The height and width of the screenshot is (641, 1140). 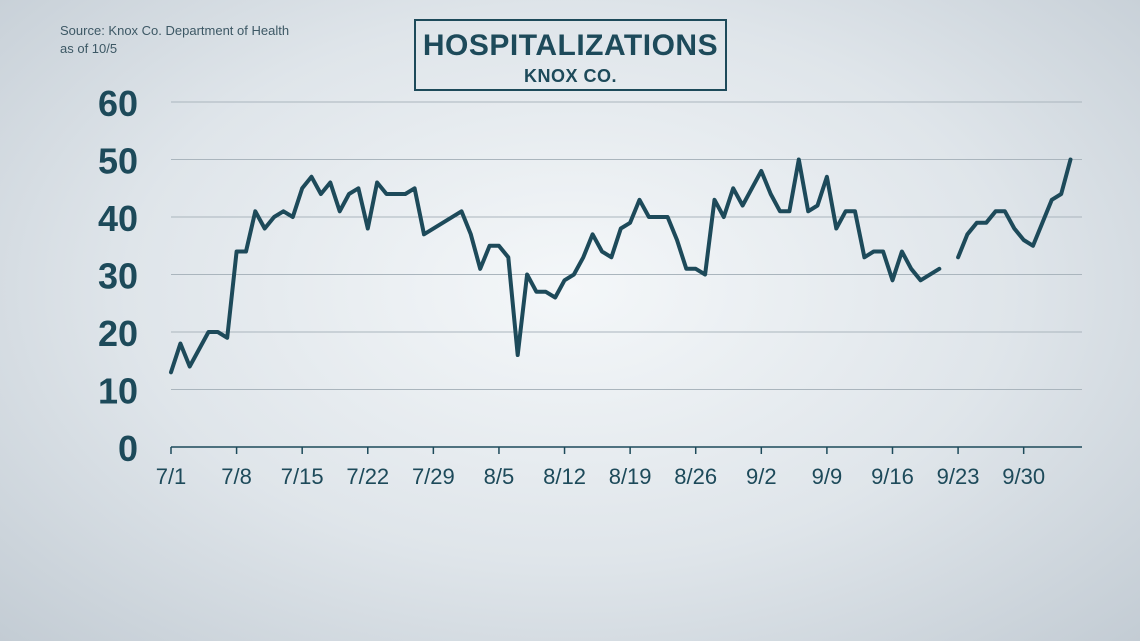 What do you see at coordinates (1014, 208) in the screenshot?
I see `series-line` at bounding box center [1014, 208].